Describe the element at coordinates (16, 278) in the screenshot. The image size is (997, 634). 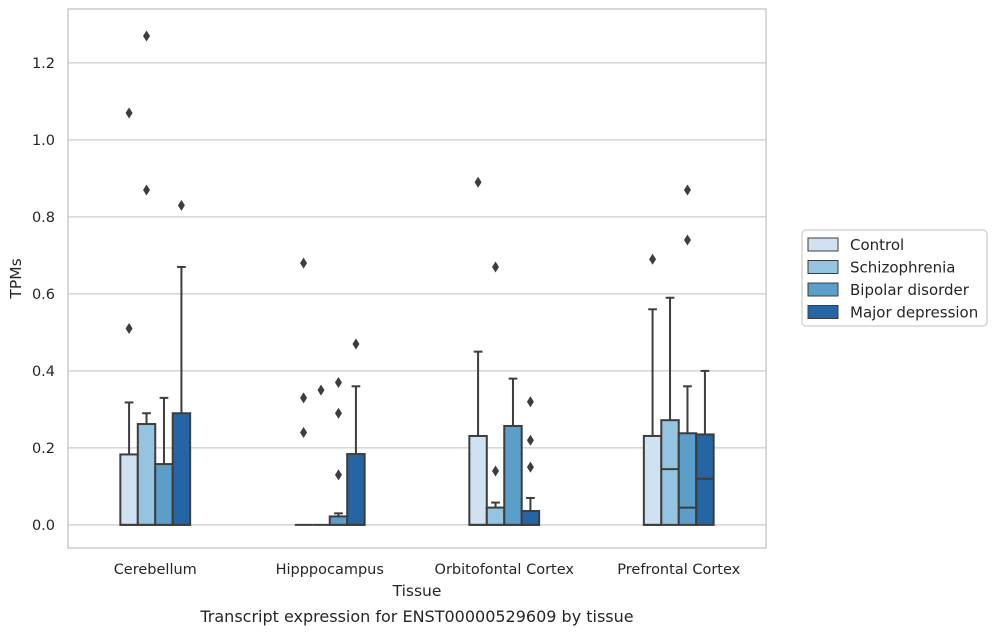
I see `y-axis-label: TPMs` at that location.